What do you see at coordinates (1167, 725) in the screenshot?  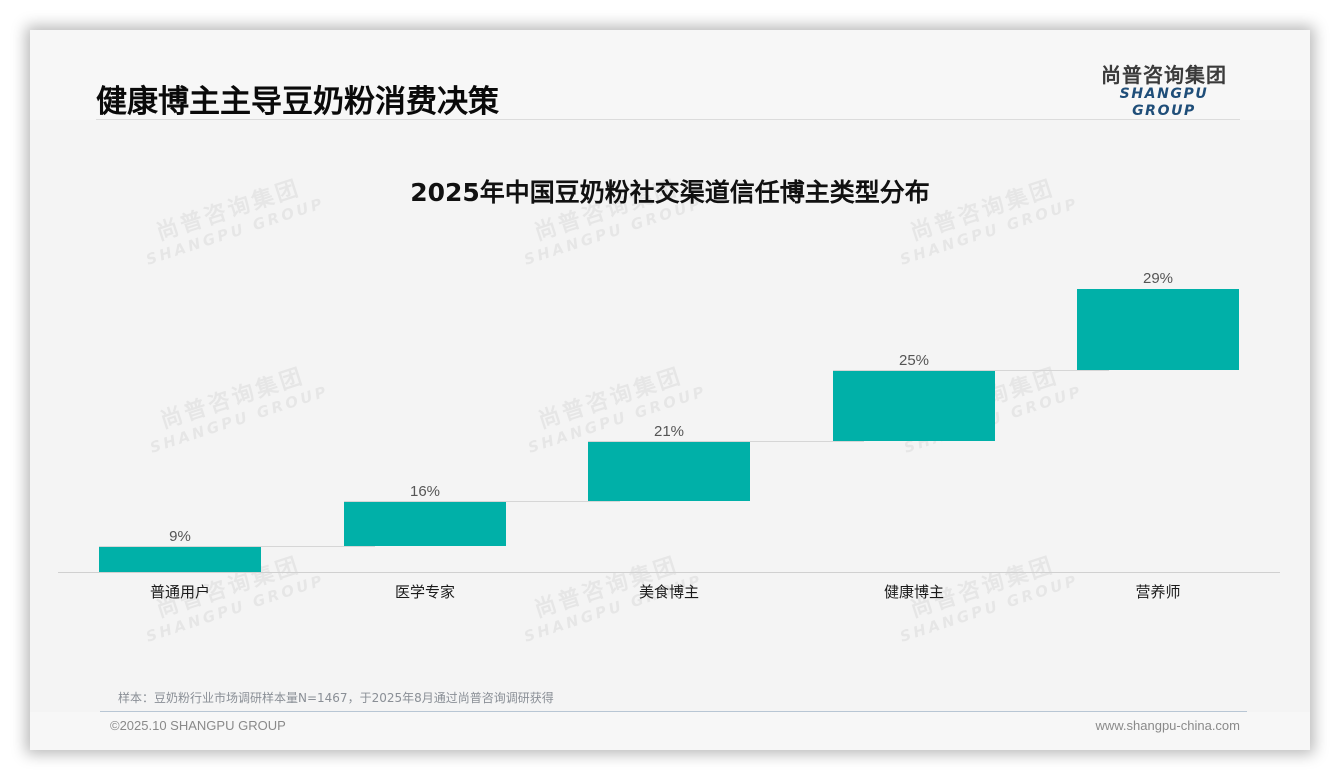 I see `footer-website: www.shangpu-china.com` at bounding box center [1167, 725].